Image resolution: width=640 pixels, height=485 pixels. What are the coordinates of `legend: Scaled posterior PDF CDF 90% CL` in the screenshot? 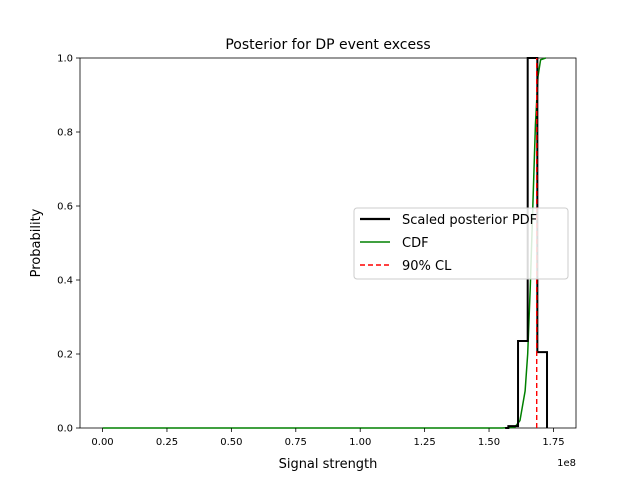 It's located at (461, 243).